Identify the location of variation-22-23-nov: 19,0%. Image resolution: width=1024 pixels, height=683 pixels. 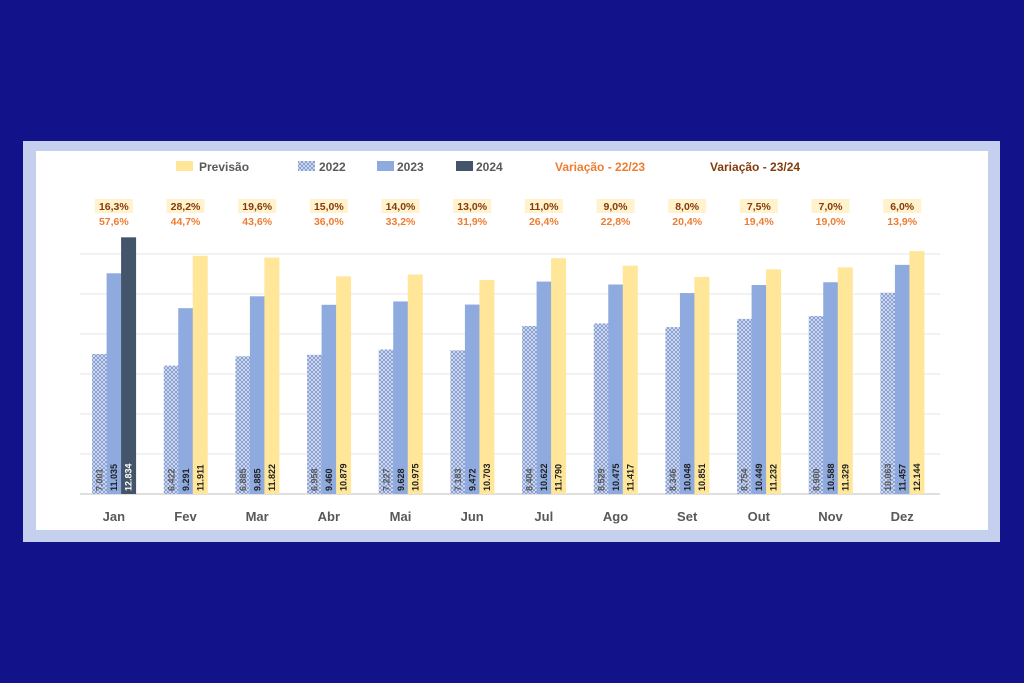
(831, 222).